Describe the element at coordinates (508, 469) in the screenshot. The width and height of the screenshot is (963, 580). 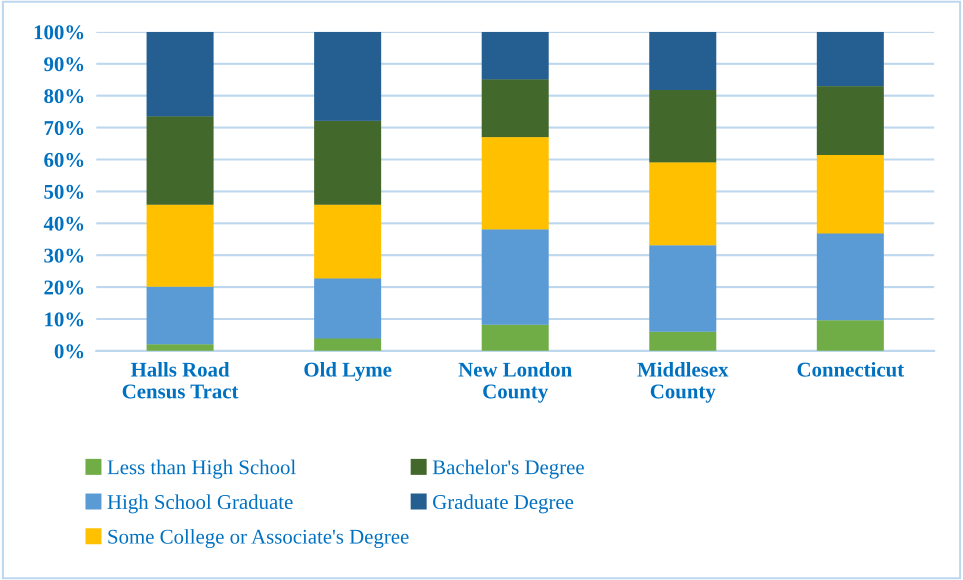
I see `legend-label: Bachelor's Degree` at that location.